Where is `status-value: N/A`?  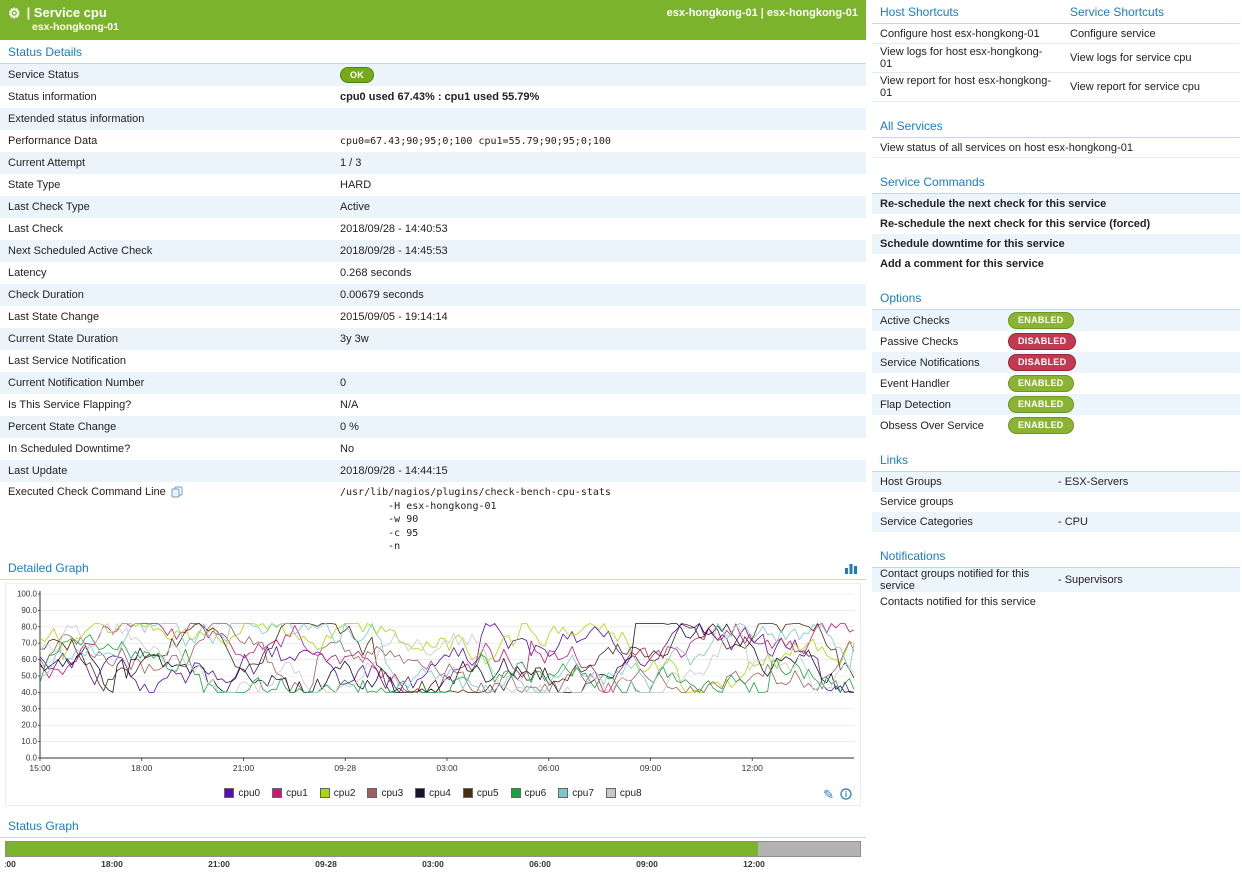 status-value: N/A is located at coordinates (349, 405).